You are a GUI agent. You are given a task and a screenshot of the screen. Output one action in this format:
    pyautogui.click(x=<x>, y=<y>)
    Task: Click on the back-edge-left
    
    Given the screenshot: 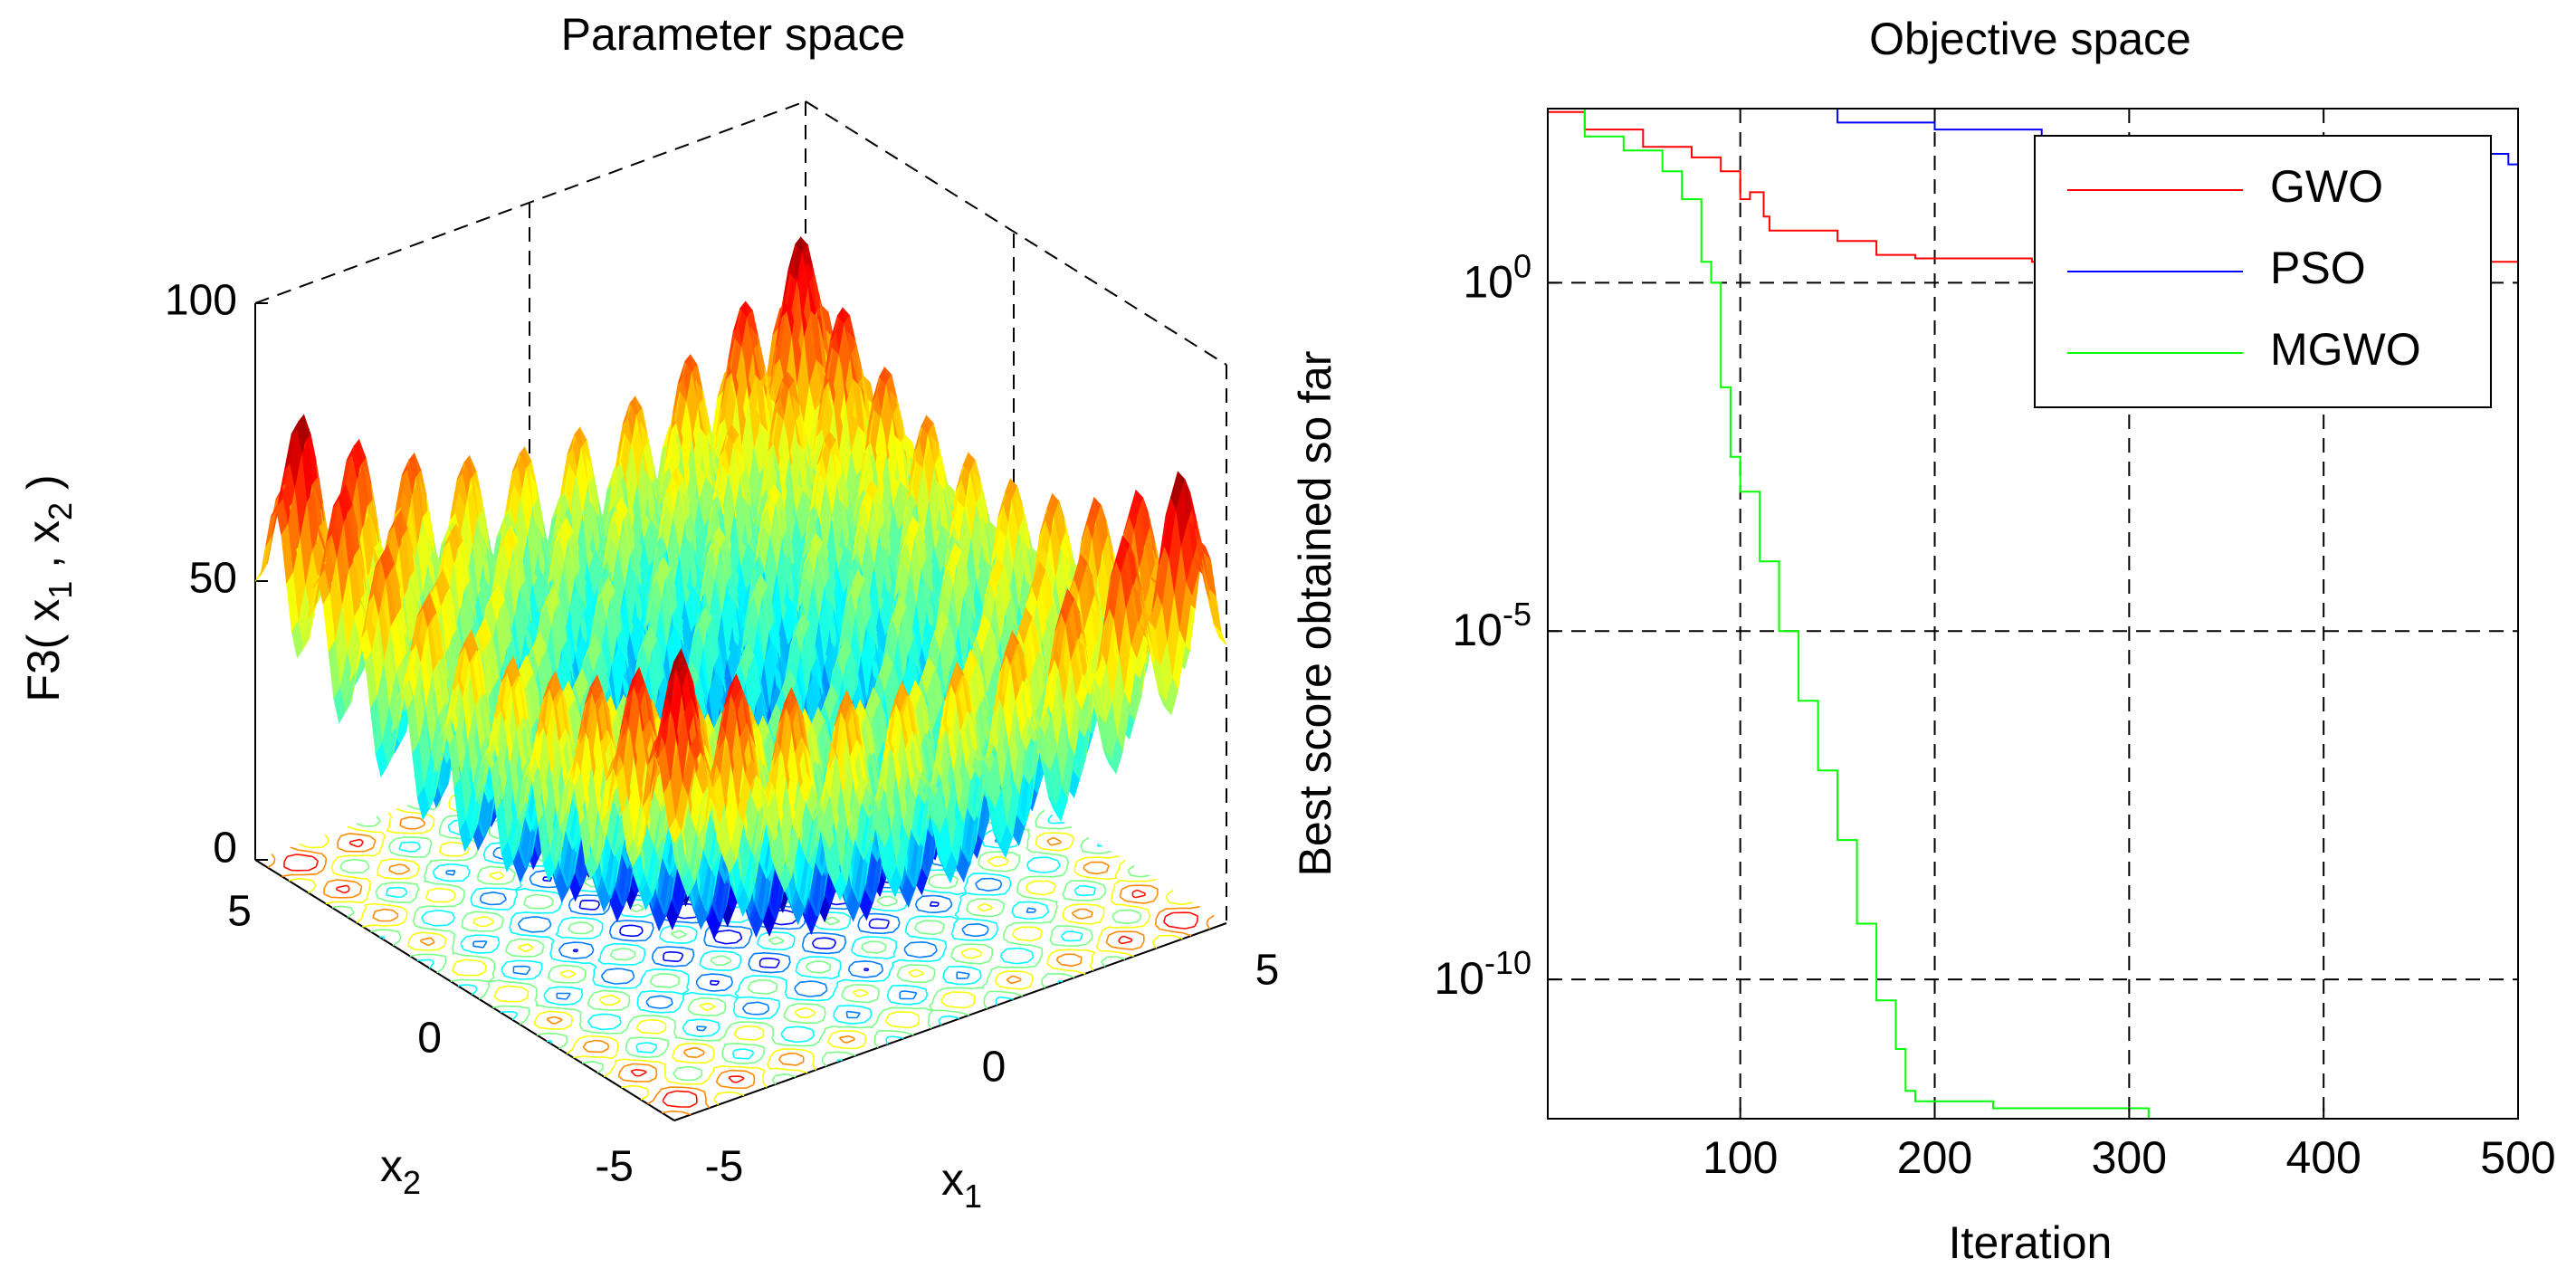 What is the action you would take?
    pyautogui.click(x=530, y=202)
    